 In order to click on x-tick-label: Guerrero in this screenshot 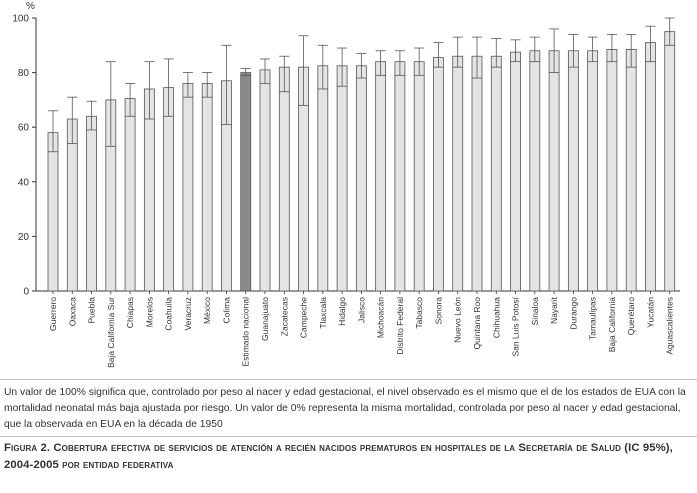, I will do `click(53, 314)`.